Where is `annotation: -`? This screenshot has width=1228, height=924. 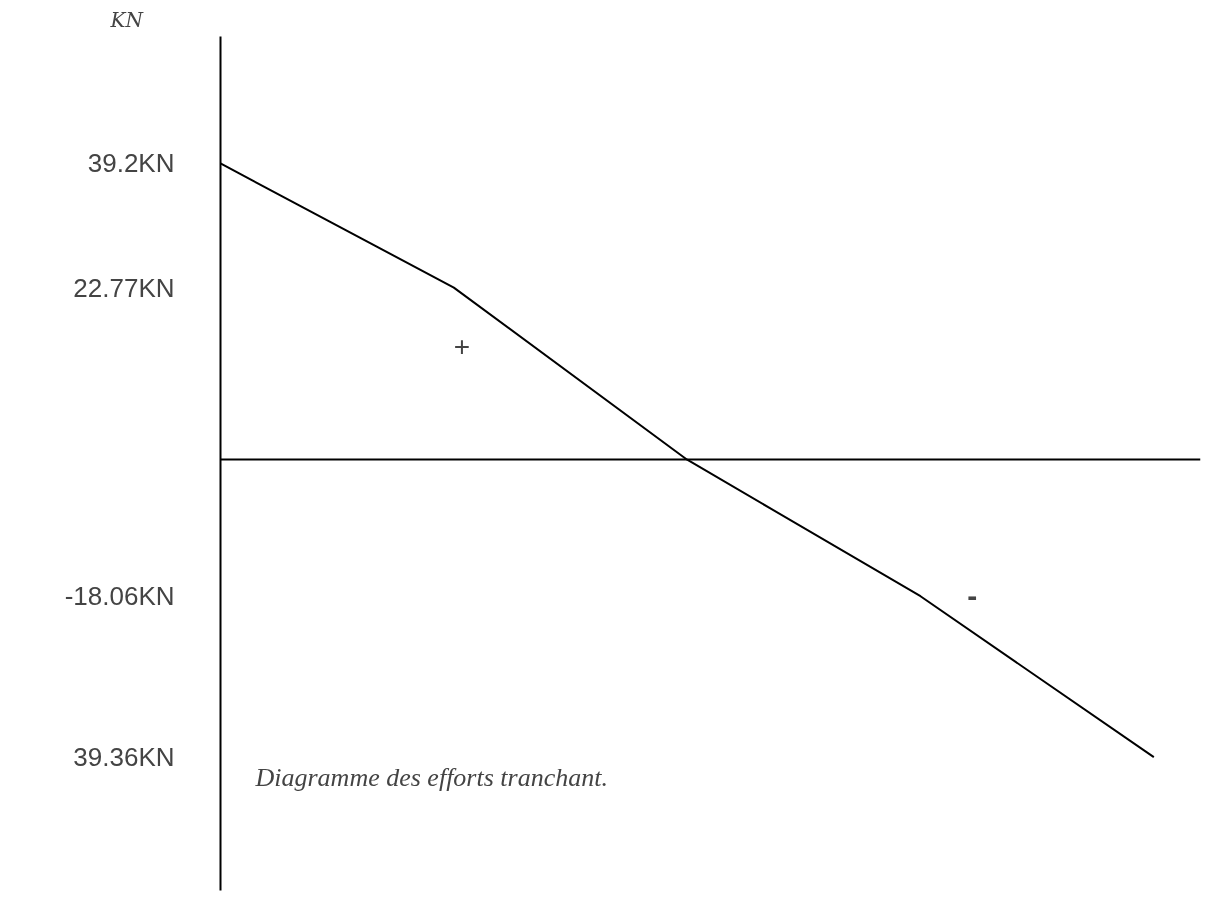 annotation: - is located at coordinates (972, 595).